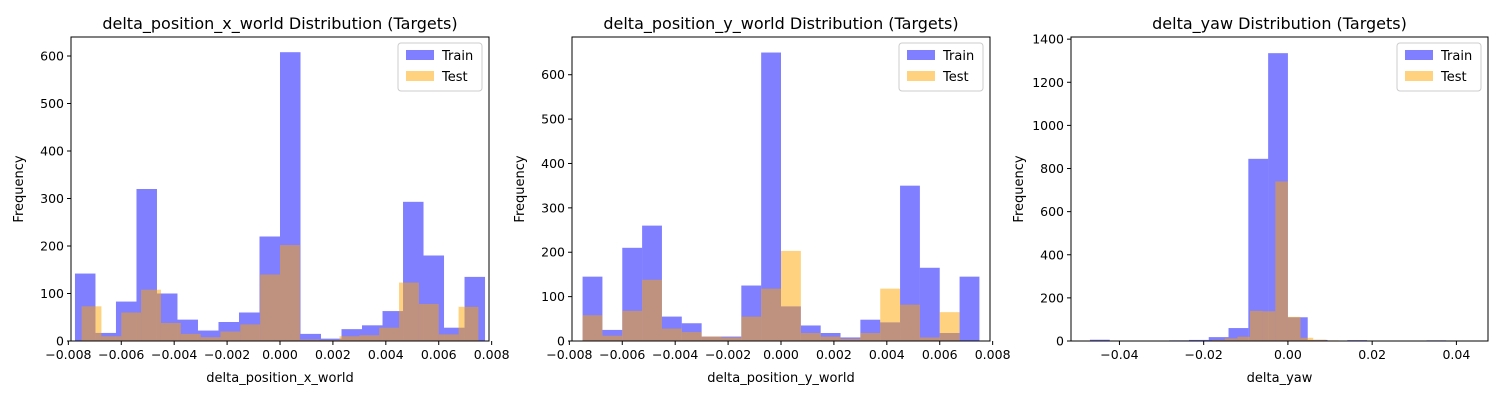 The width and height of the screenshot is (1500, 400). I want to click on chart-title: delta_yaw Distribution (Targets), so click(1279, 24).